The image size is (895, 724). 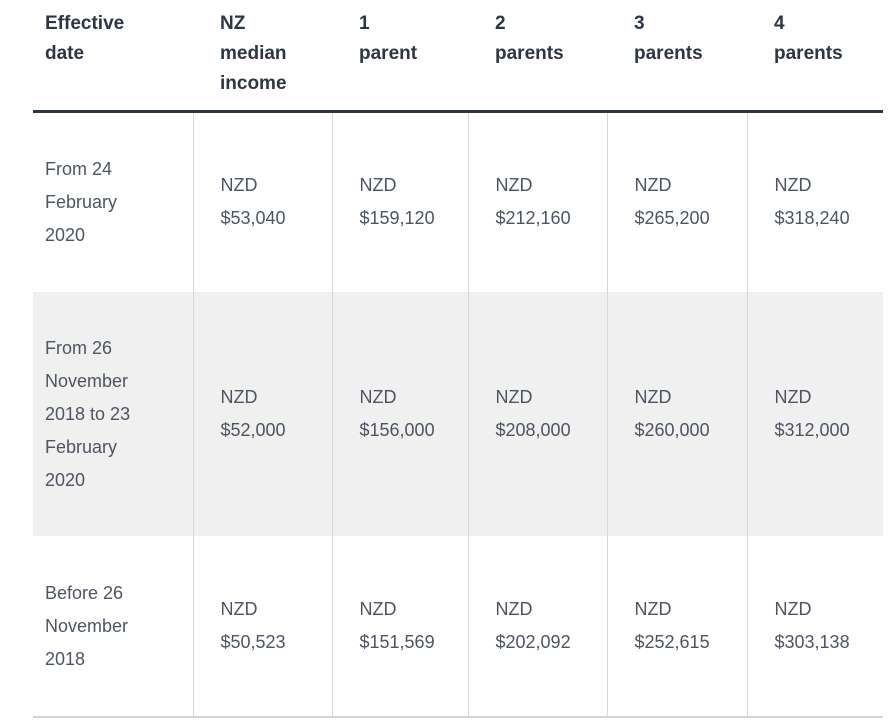 What do you see at coordinates (537, 56) in the screenshot?
I see `col-header-2-parents: 2 parents` at bounding box center [537, 56].